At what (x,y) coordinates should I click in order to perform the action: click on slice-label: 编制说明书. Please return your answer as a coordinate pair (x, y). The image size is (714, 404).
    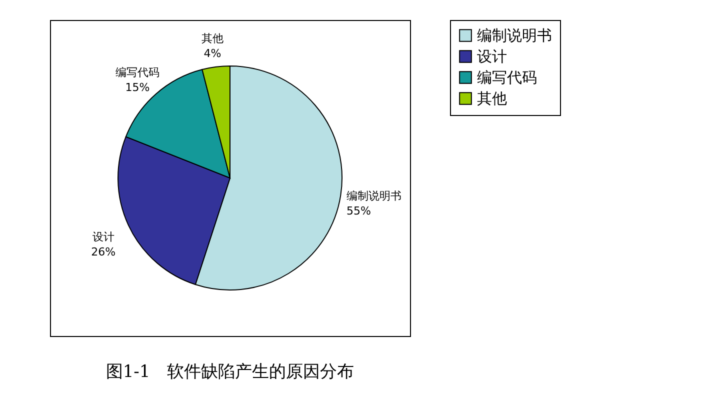
    Looking at the image, I should click on (374, 195).